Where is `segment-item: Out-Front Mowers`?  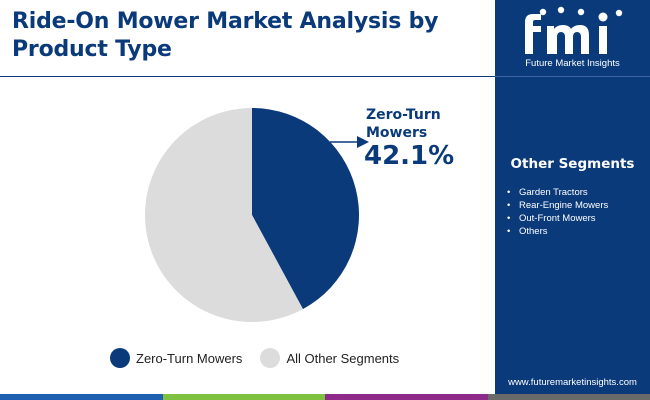
segment-item: Out-Front Mowers is located at coordinates (556, 218).